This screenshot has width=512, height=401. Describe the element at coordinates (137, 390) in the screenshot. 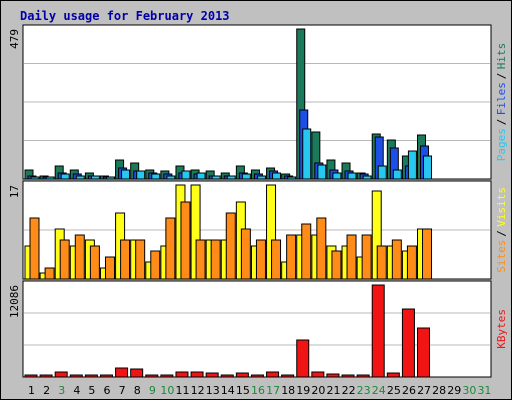

I see `x-tick-label: 8` at that location.